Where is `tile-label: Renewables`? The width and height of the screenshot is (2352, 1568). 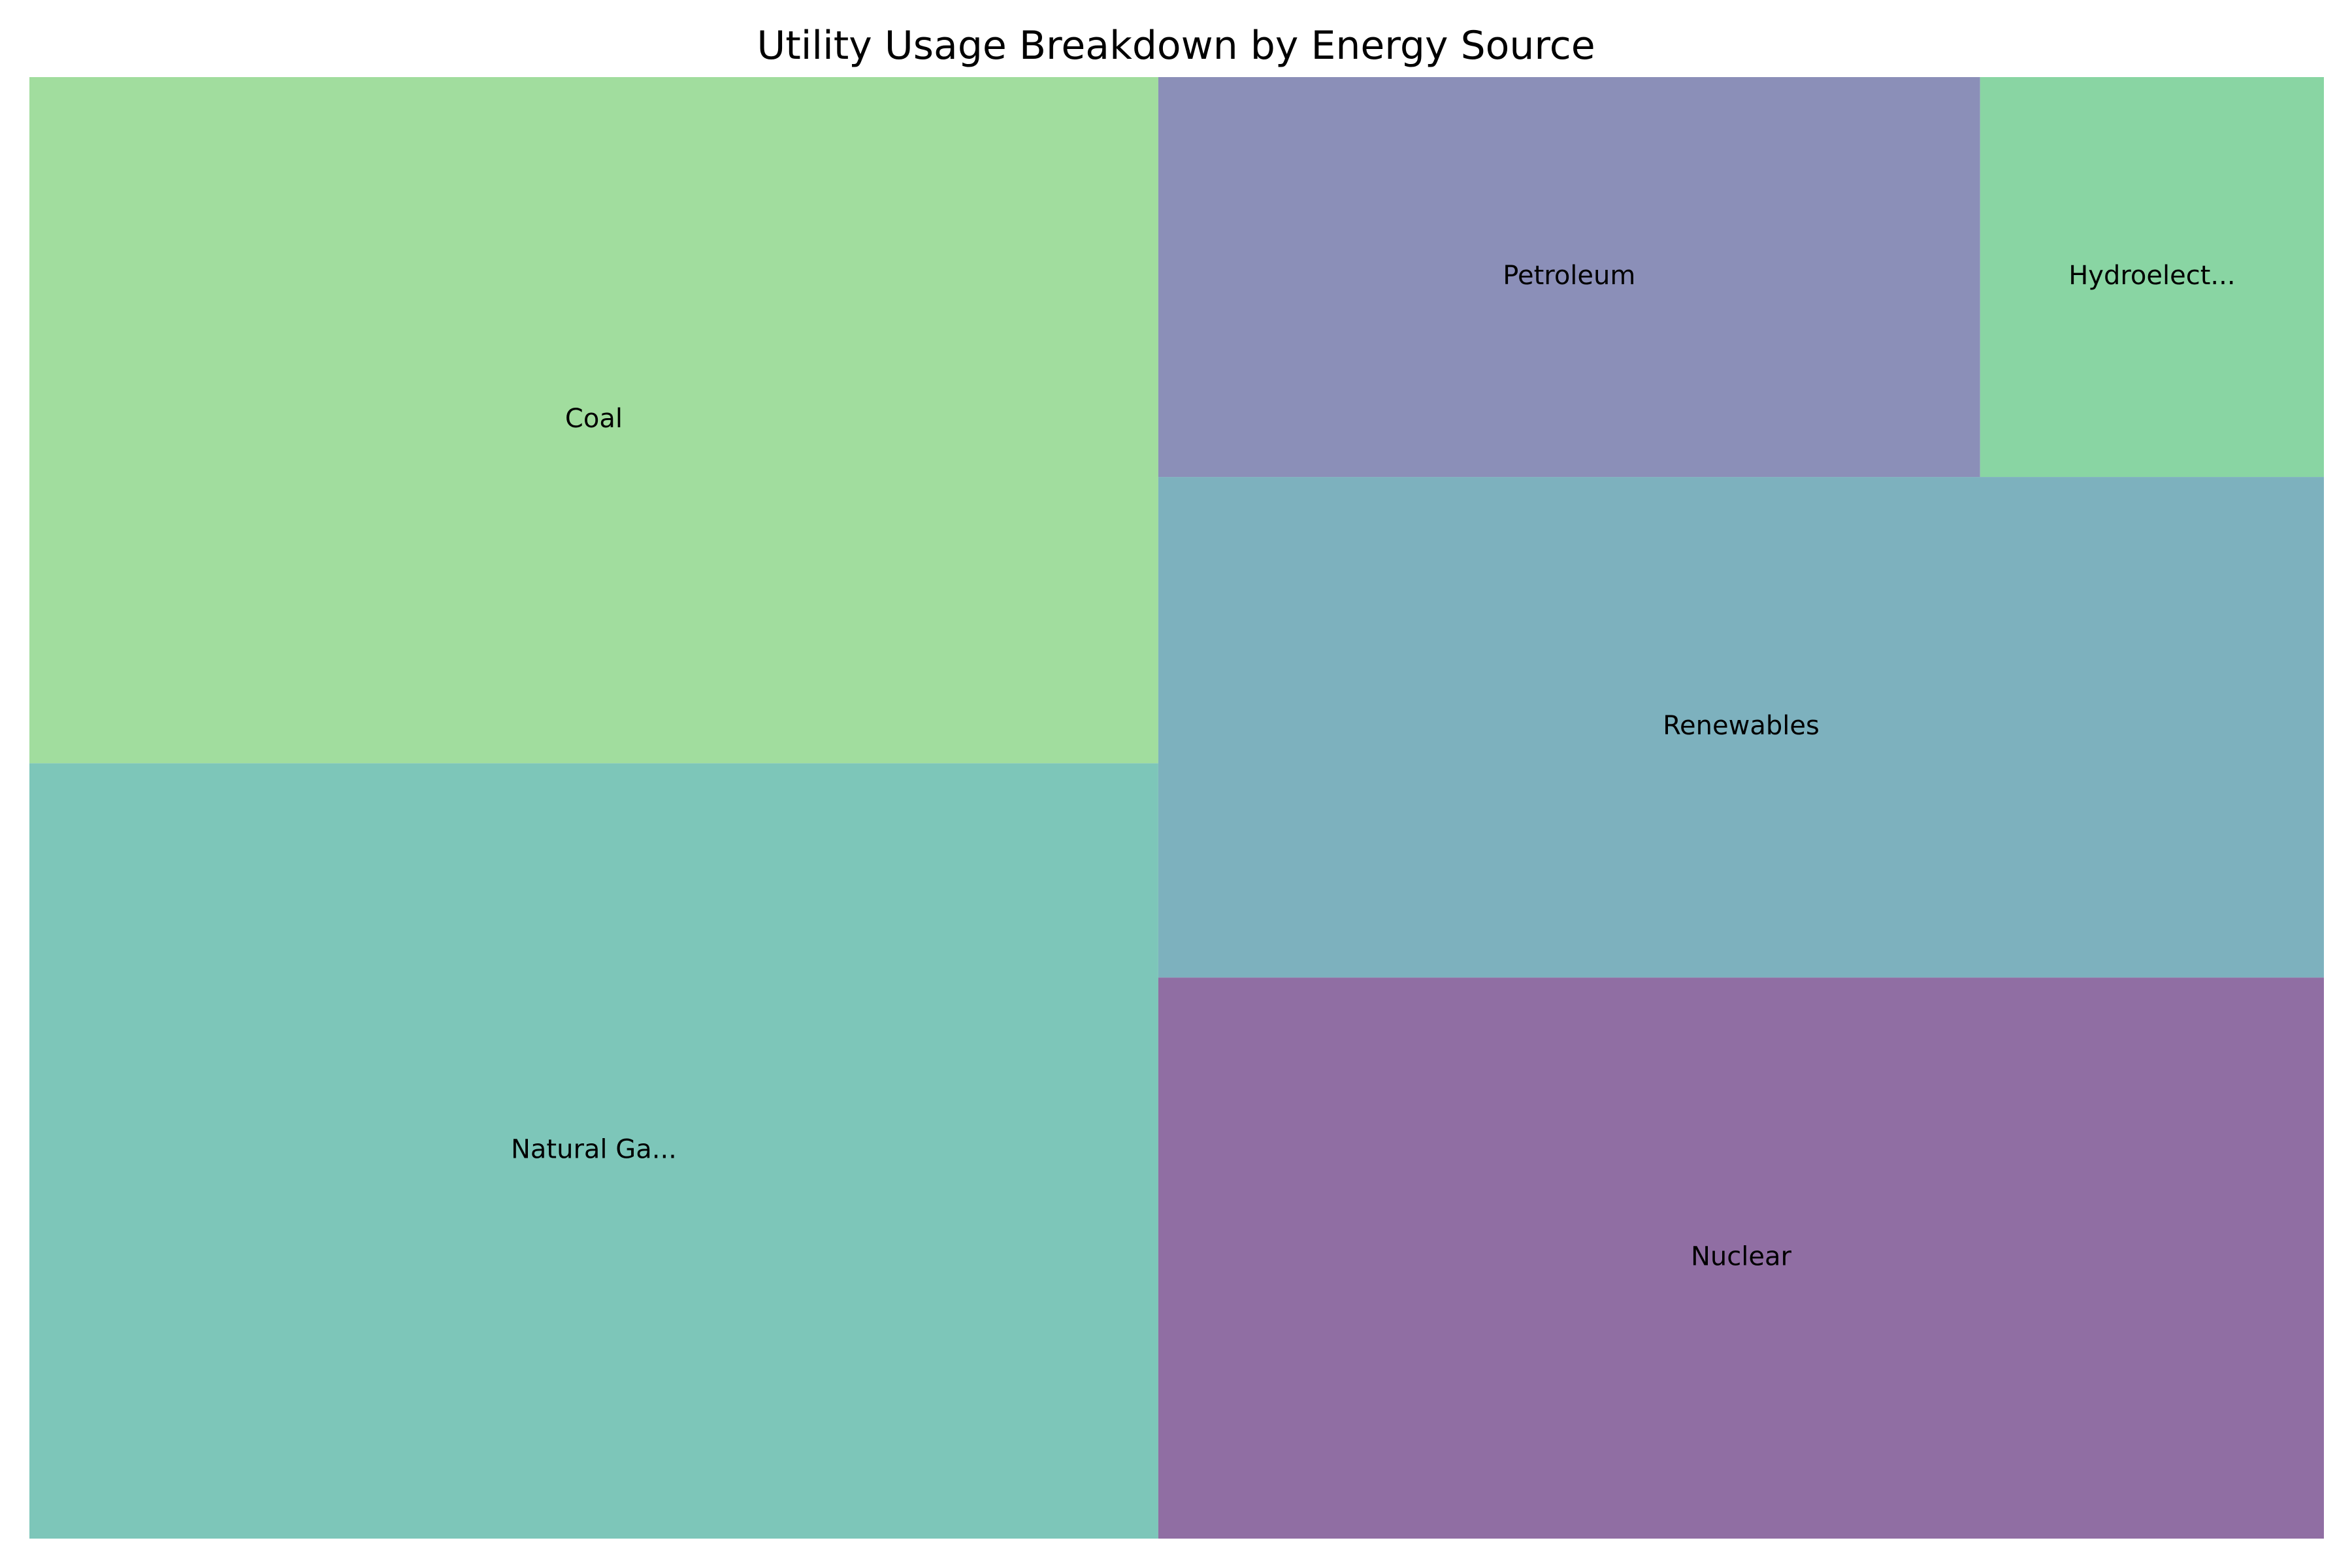 tile-label: Renewables is located at coordinates (1741, 726).